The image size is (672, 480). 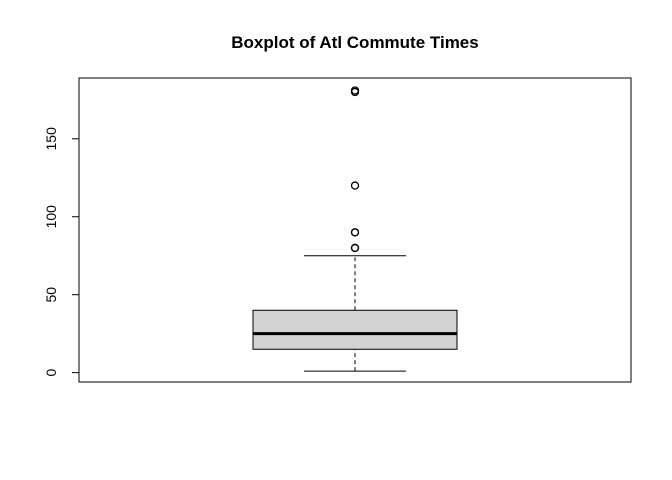 What do you see at coordinates (51, 373) in the screenshot?
I see `y-tick-label: 0` at bounding box center [51, 373].